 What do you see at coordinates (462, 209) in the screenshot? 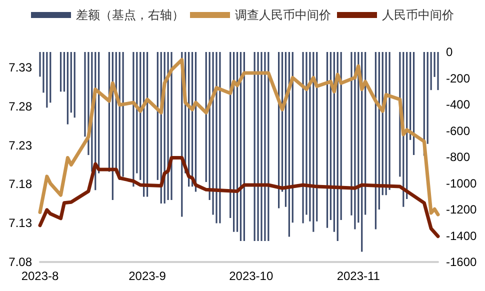
I see `y2-tick-label: -1200` at bounding box center [462, 209].